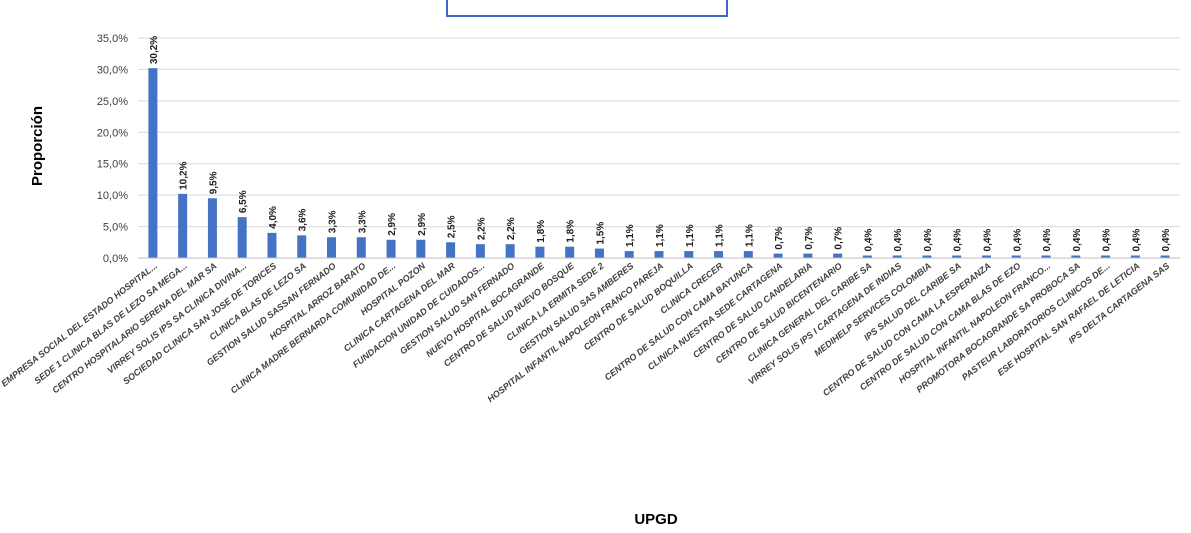 The height and width of the screenshot is (533, 1191). Describe the element at coordinates (115, 228) in the screenshot. I see `y-tick-label: 5,0%` at that location.